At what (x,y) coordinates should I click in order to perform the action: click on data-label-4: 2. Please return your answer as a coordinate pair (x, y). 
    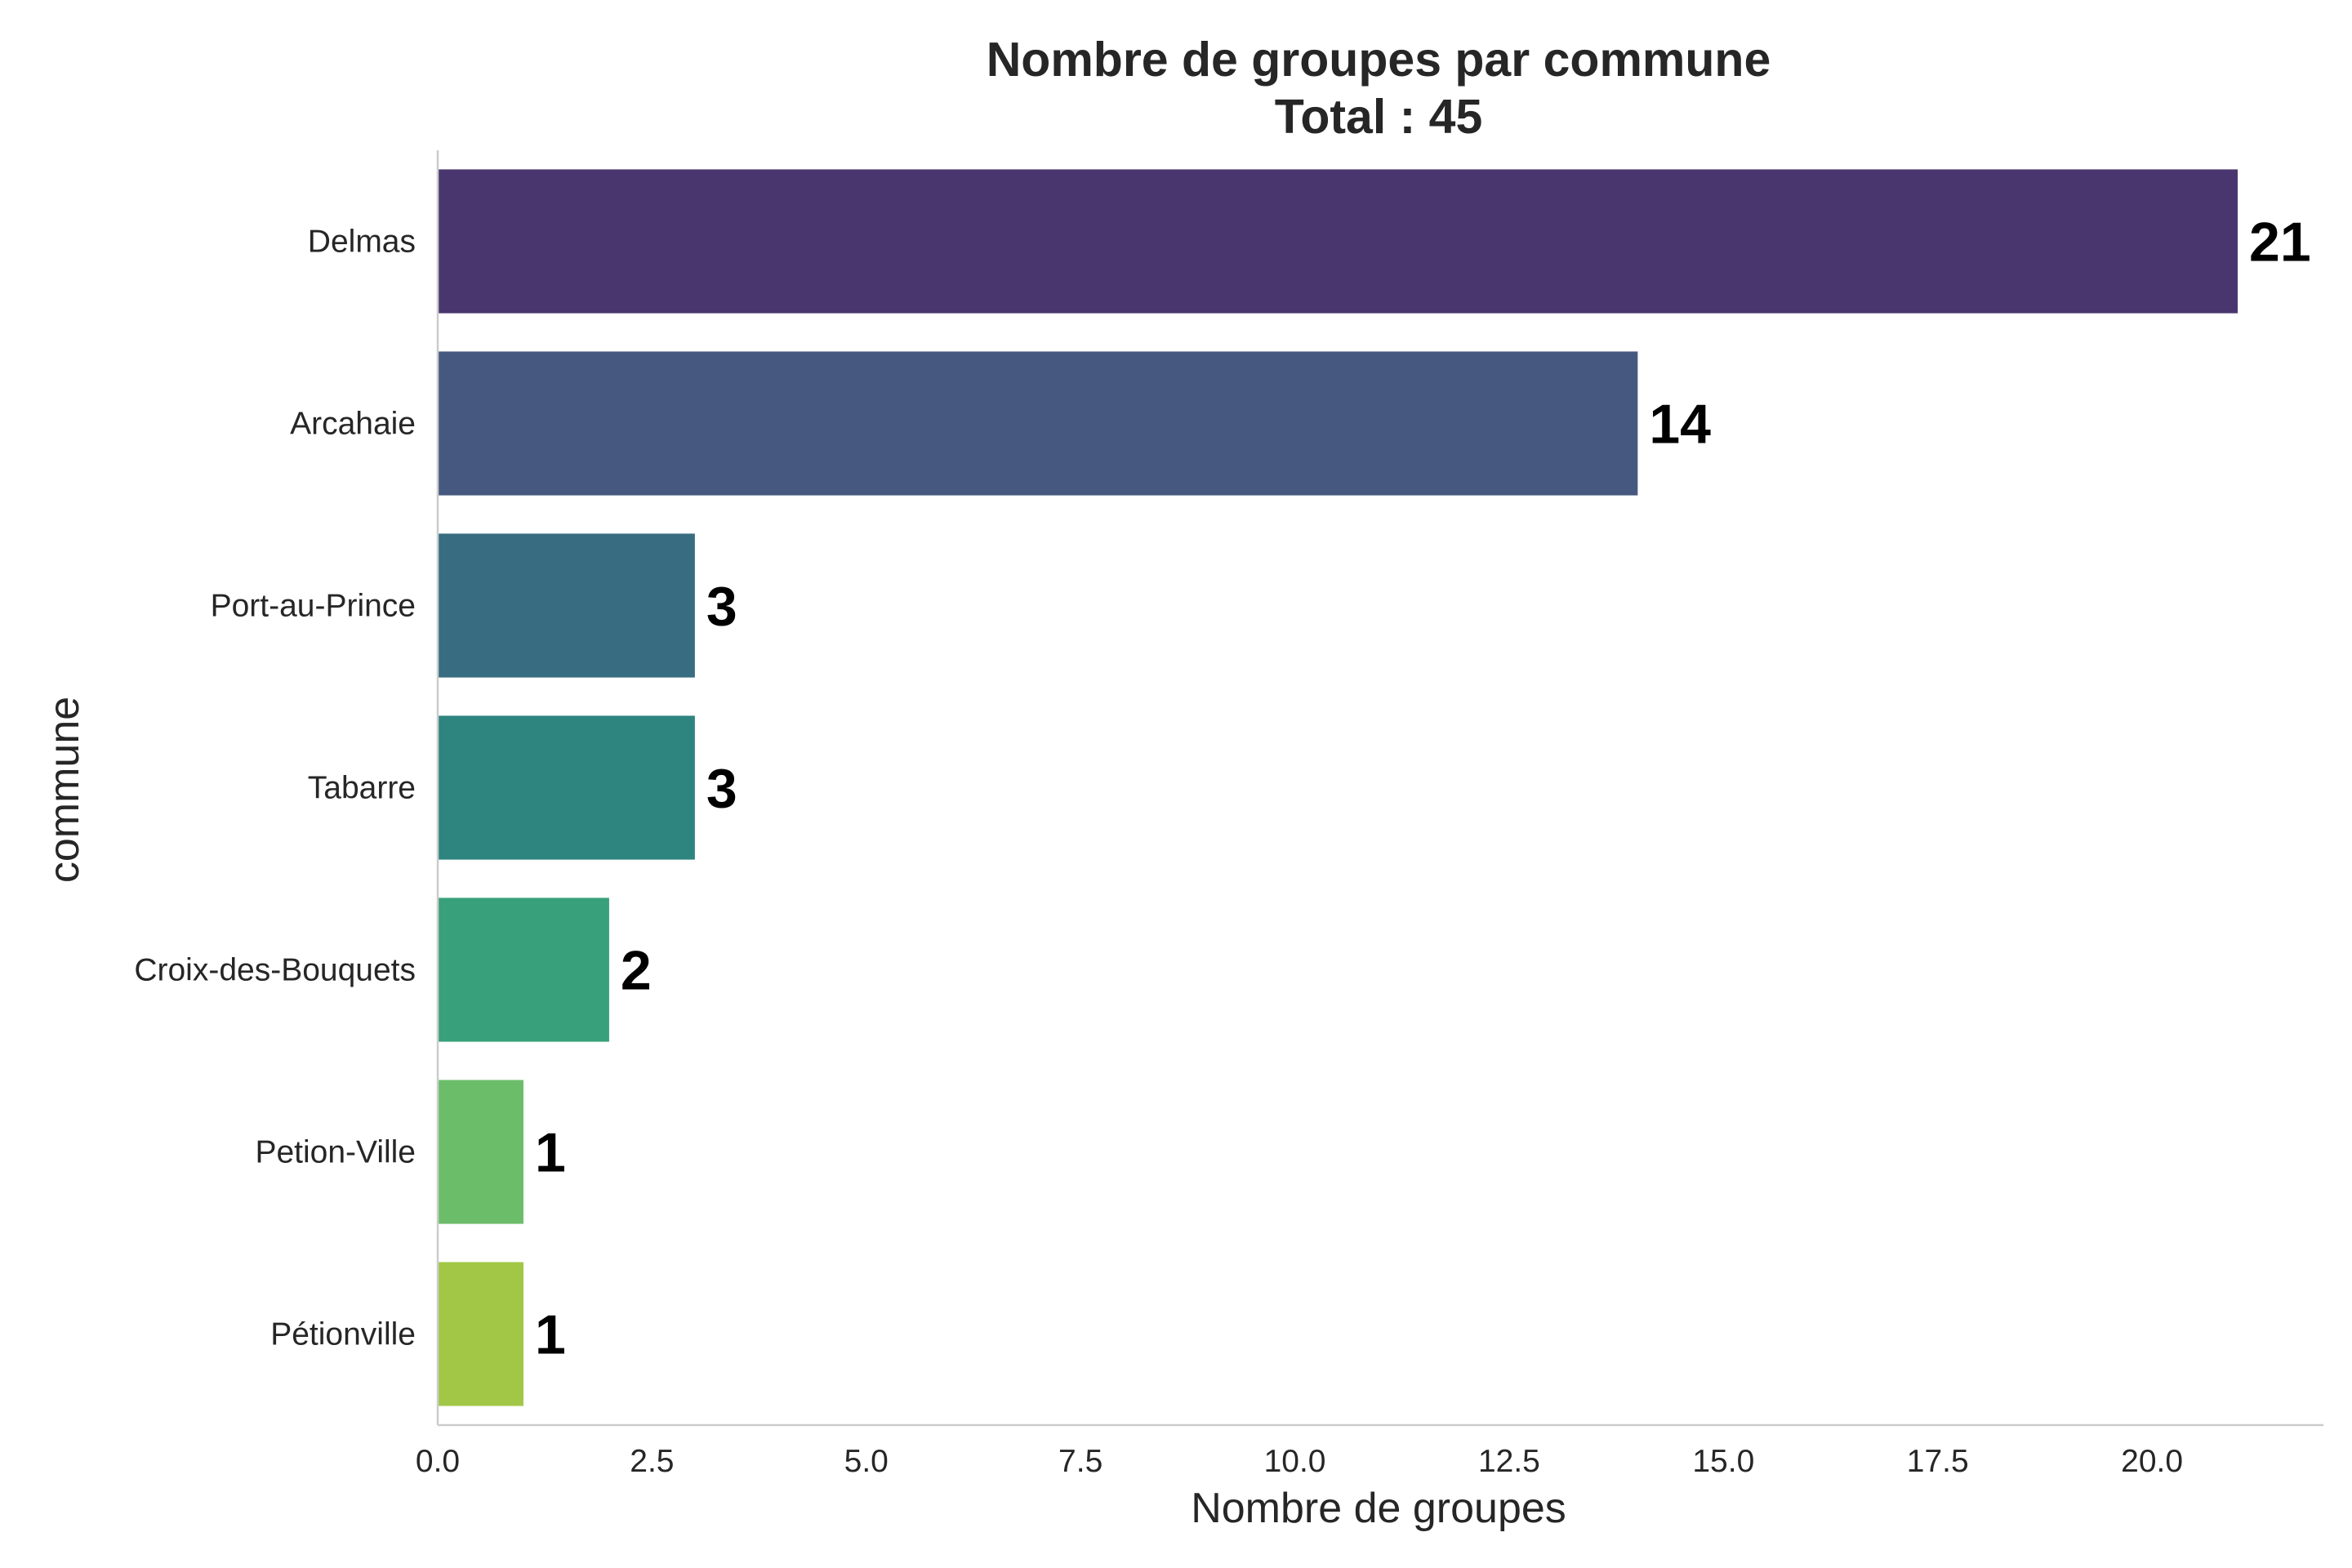
    Looking at the image, I should click on (636, 971).